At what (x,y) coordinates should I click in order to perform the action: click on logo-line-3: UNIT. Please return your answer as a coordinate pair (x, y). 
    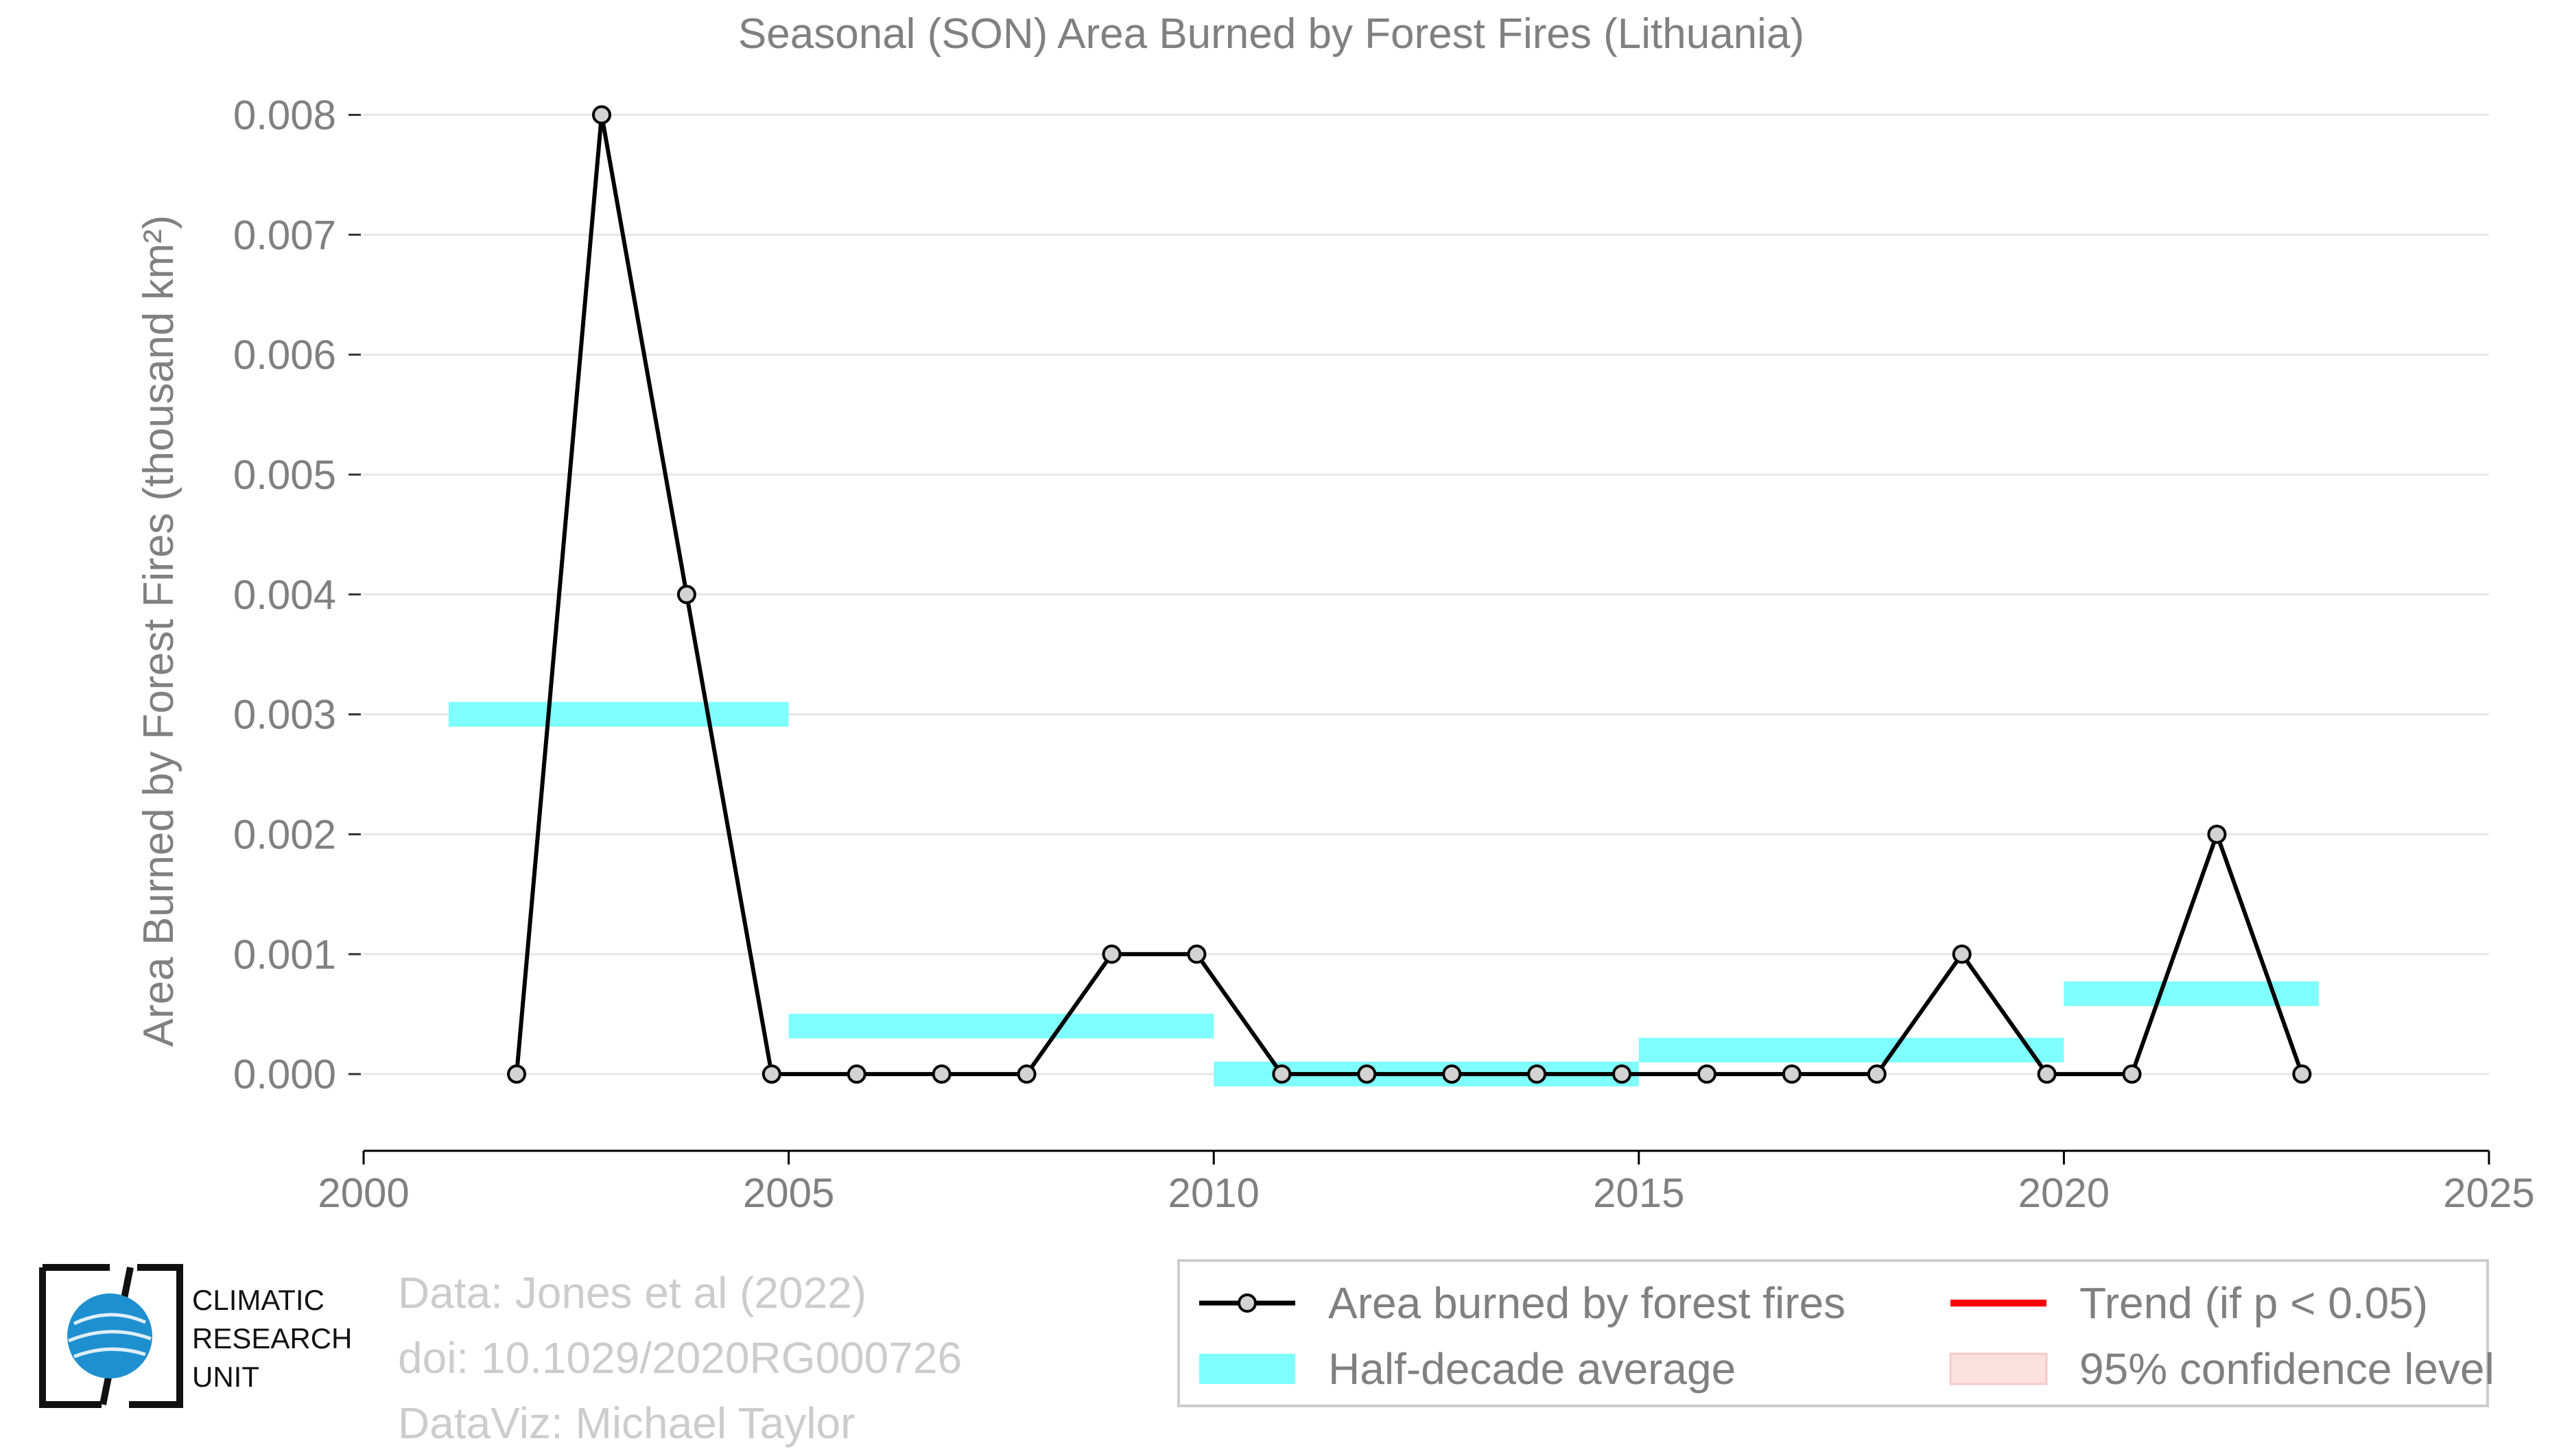
    Looking at the image, I should click on (226, 1377).